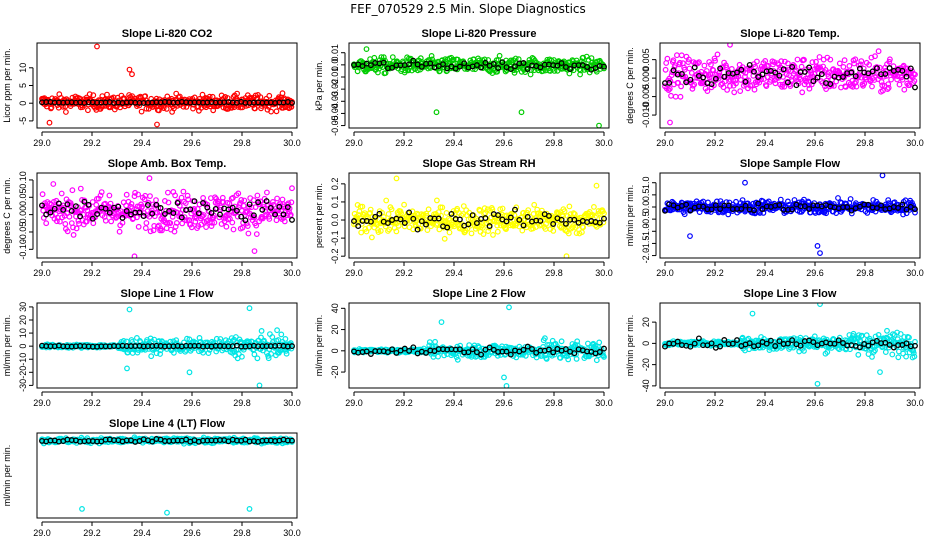 This screenshot has width=936, height=540. Describe the element at coordinates (630, 85) in the screenshot. I see `y-axis-label: degrees C per min.` at that location.